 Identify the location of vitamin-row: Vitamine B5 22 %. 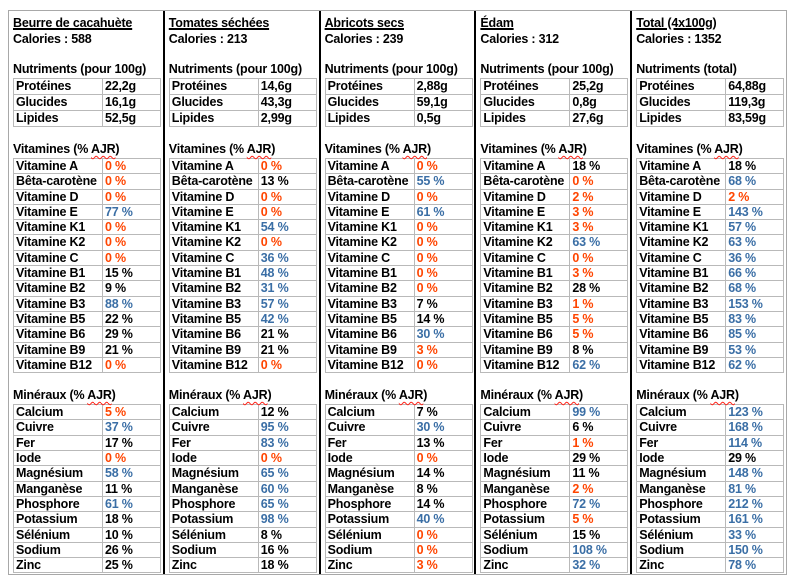
(87, 319).